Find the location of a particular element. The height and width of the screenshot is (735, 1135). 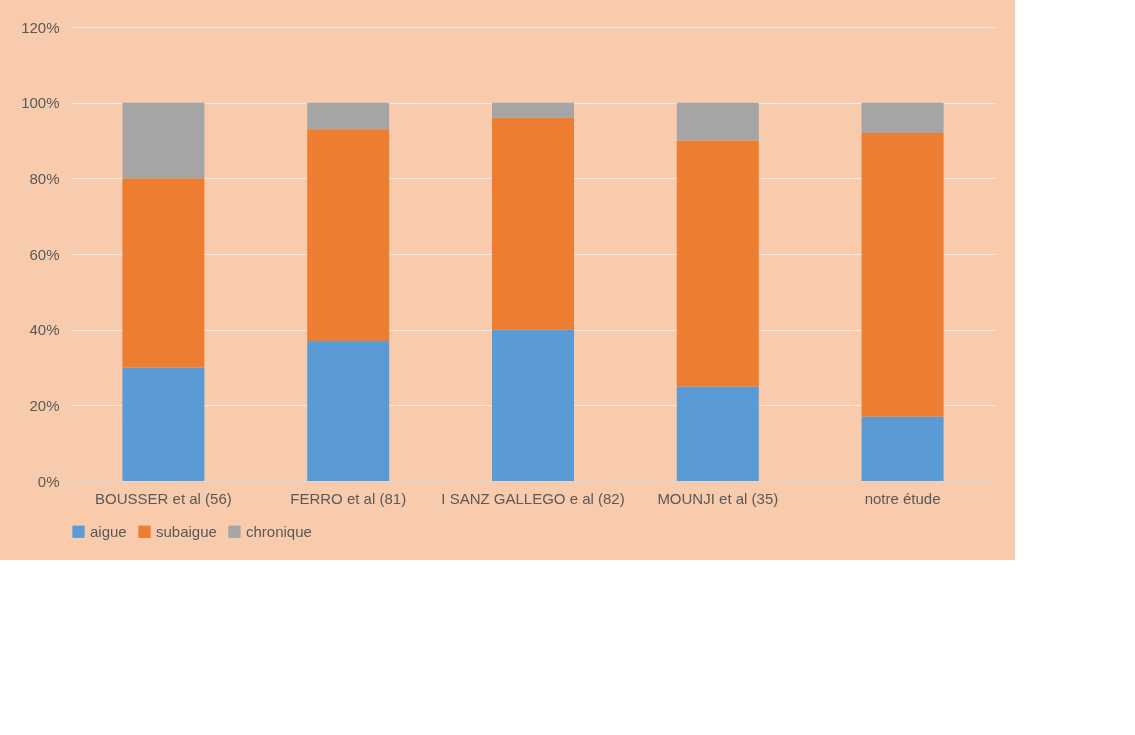

y-tick-label: 0% is located at coordinates (48, 481).